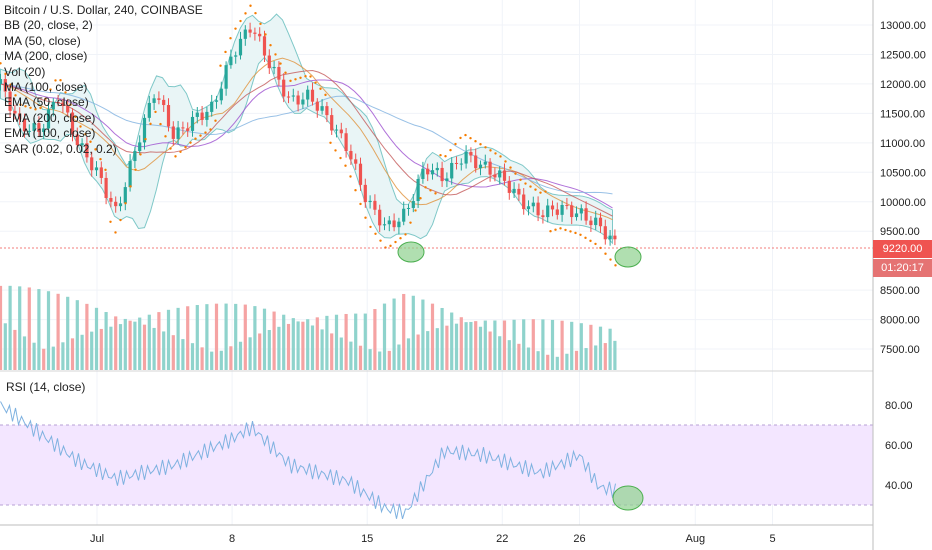 This screenshot has width=932, height=550. Describe the element at coordinates (46, 56) in the screenshot. I see `indicator-ma200: MA (200, close)` at that location.